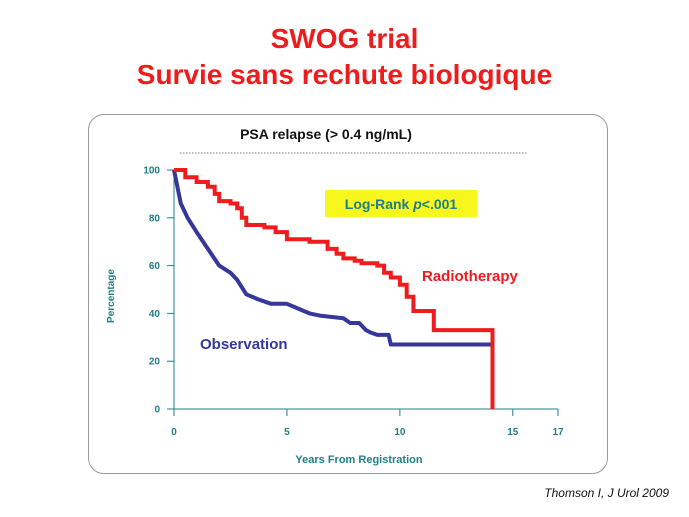  I want to click on y-tick-label: 20, so click(155, 362).